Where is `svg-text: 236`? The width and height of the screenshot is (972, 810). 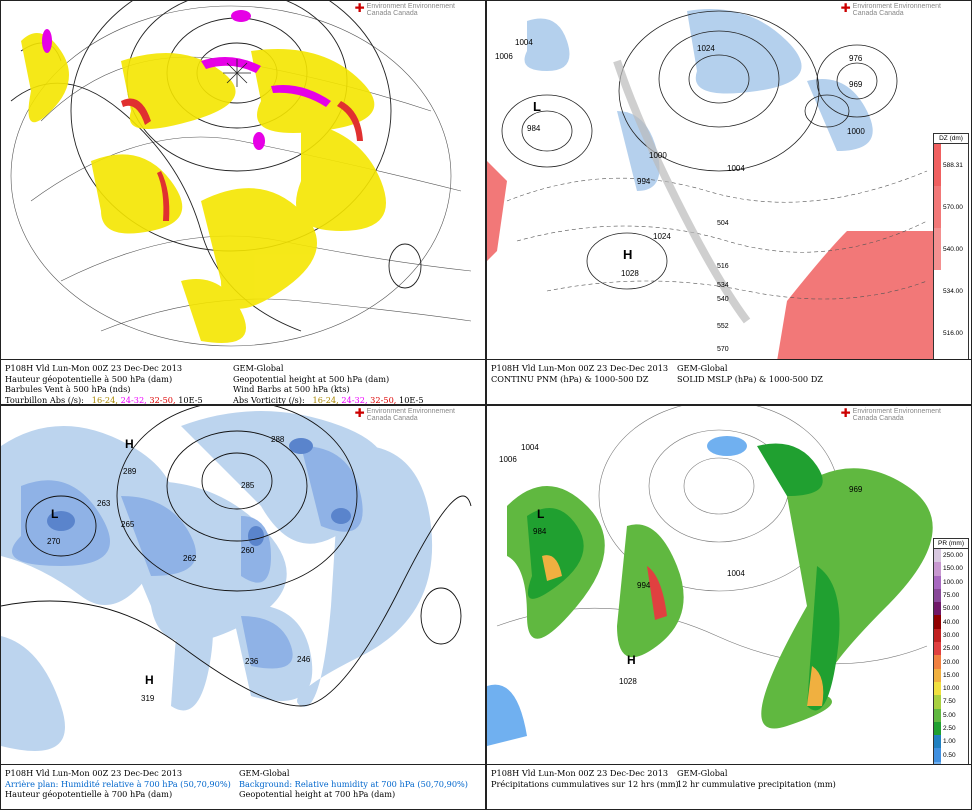 svg-text: 236 is located at coordinates (252, 661).